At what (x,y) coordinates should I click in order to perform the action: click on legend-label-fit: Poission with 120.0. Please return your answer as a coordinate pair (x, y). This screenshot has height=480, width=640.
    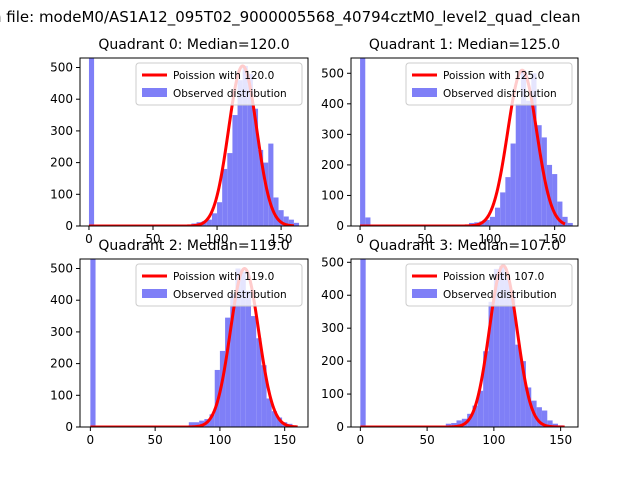
    Looking at the image, I should click on (223, 76).